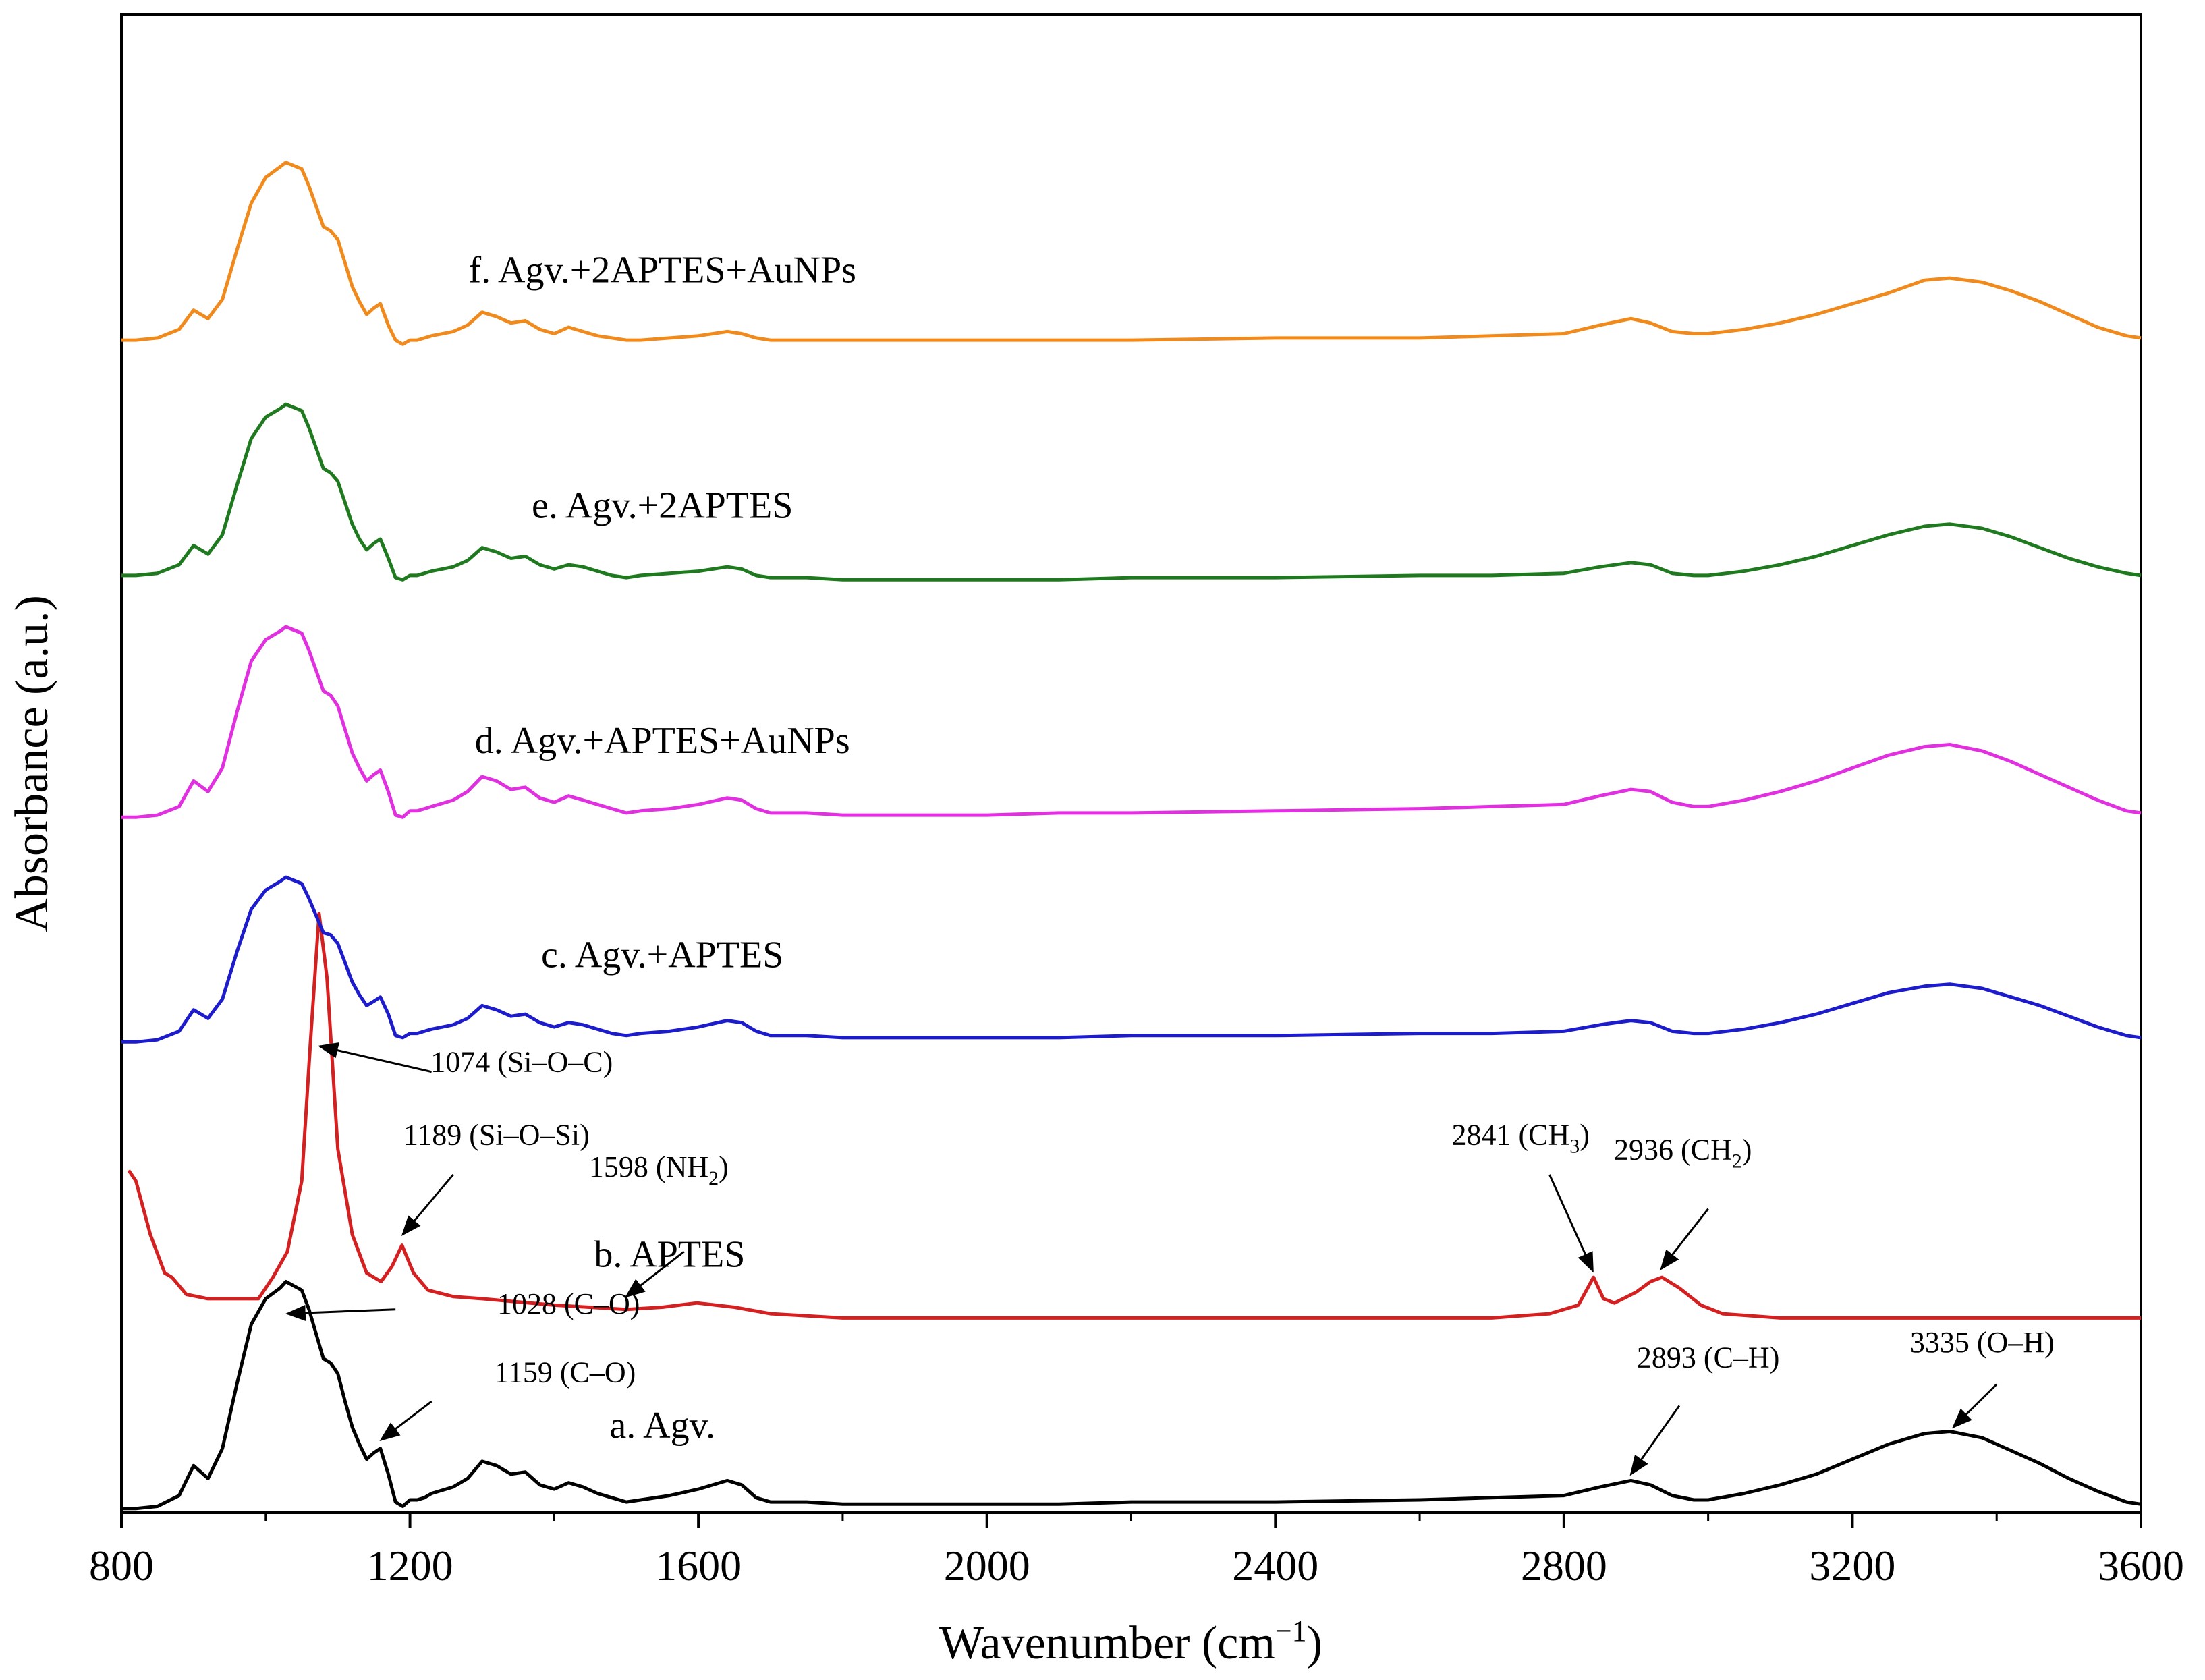 This screenshot has height=1680, width=2205. I want to click on annotation-label-7: 2893 (C–H), so click(1708, 1357).